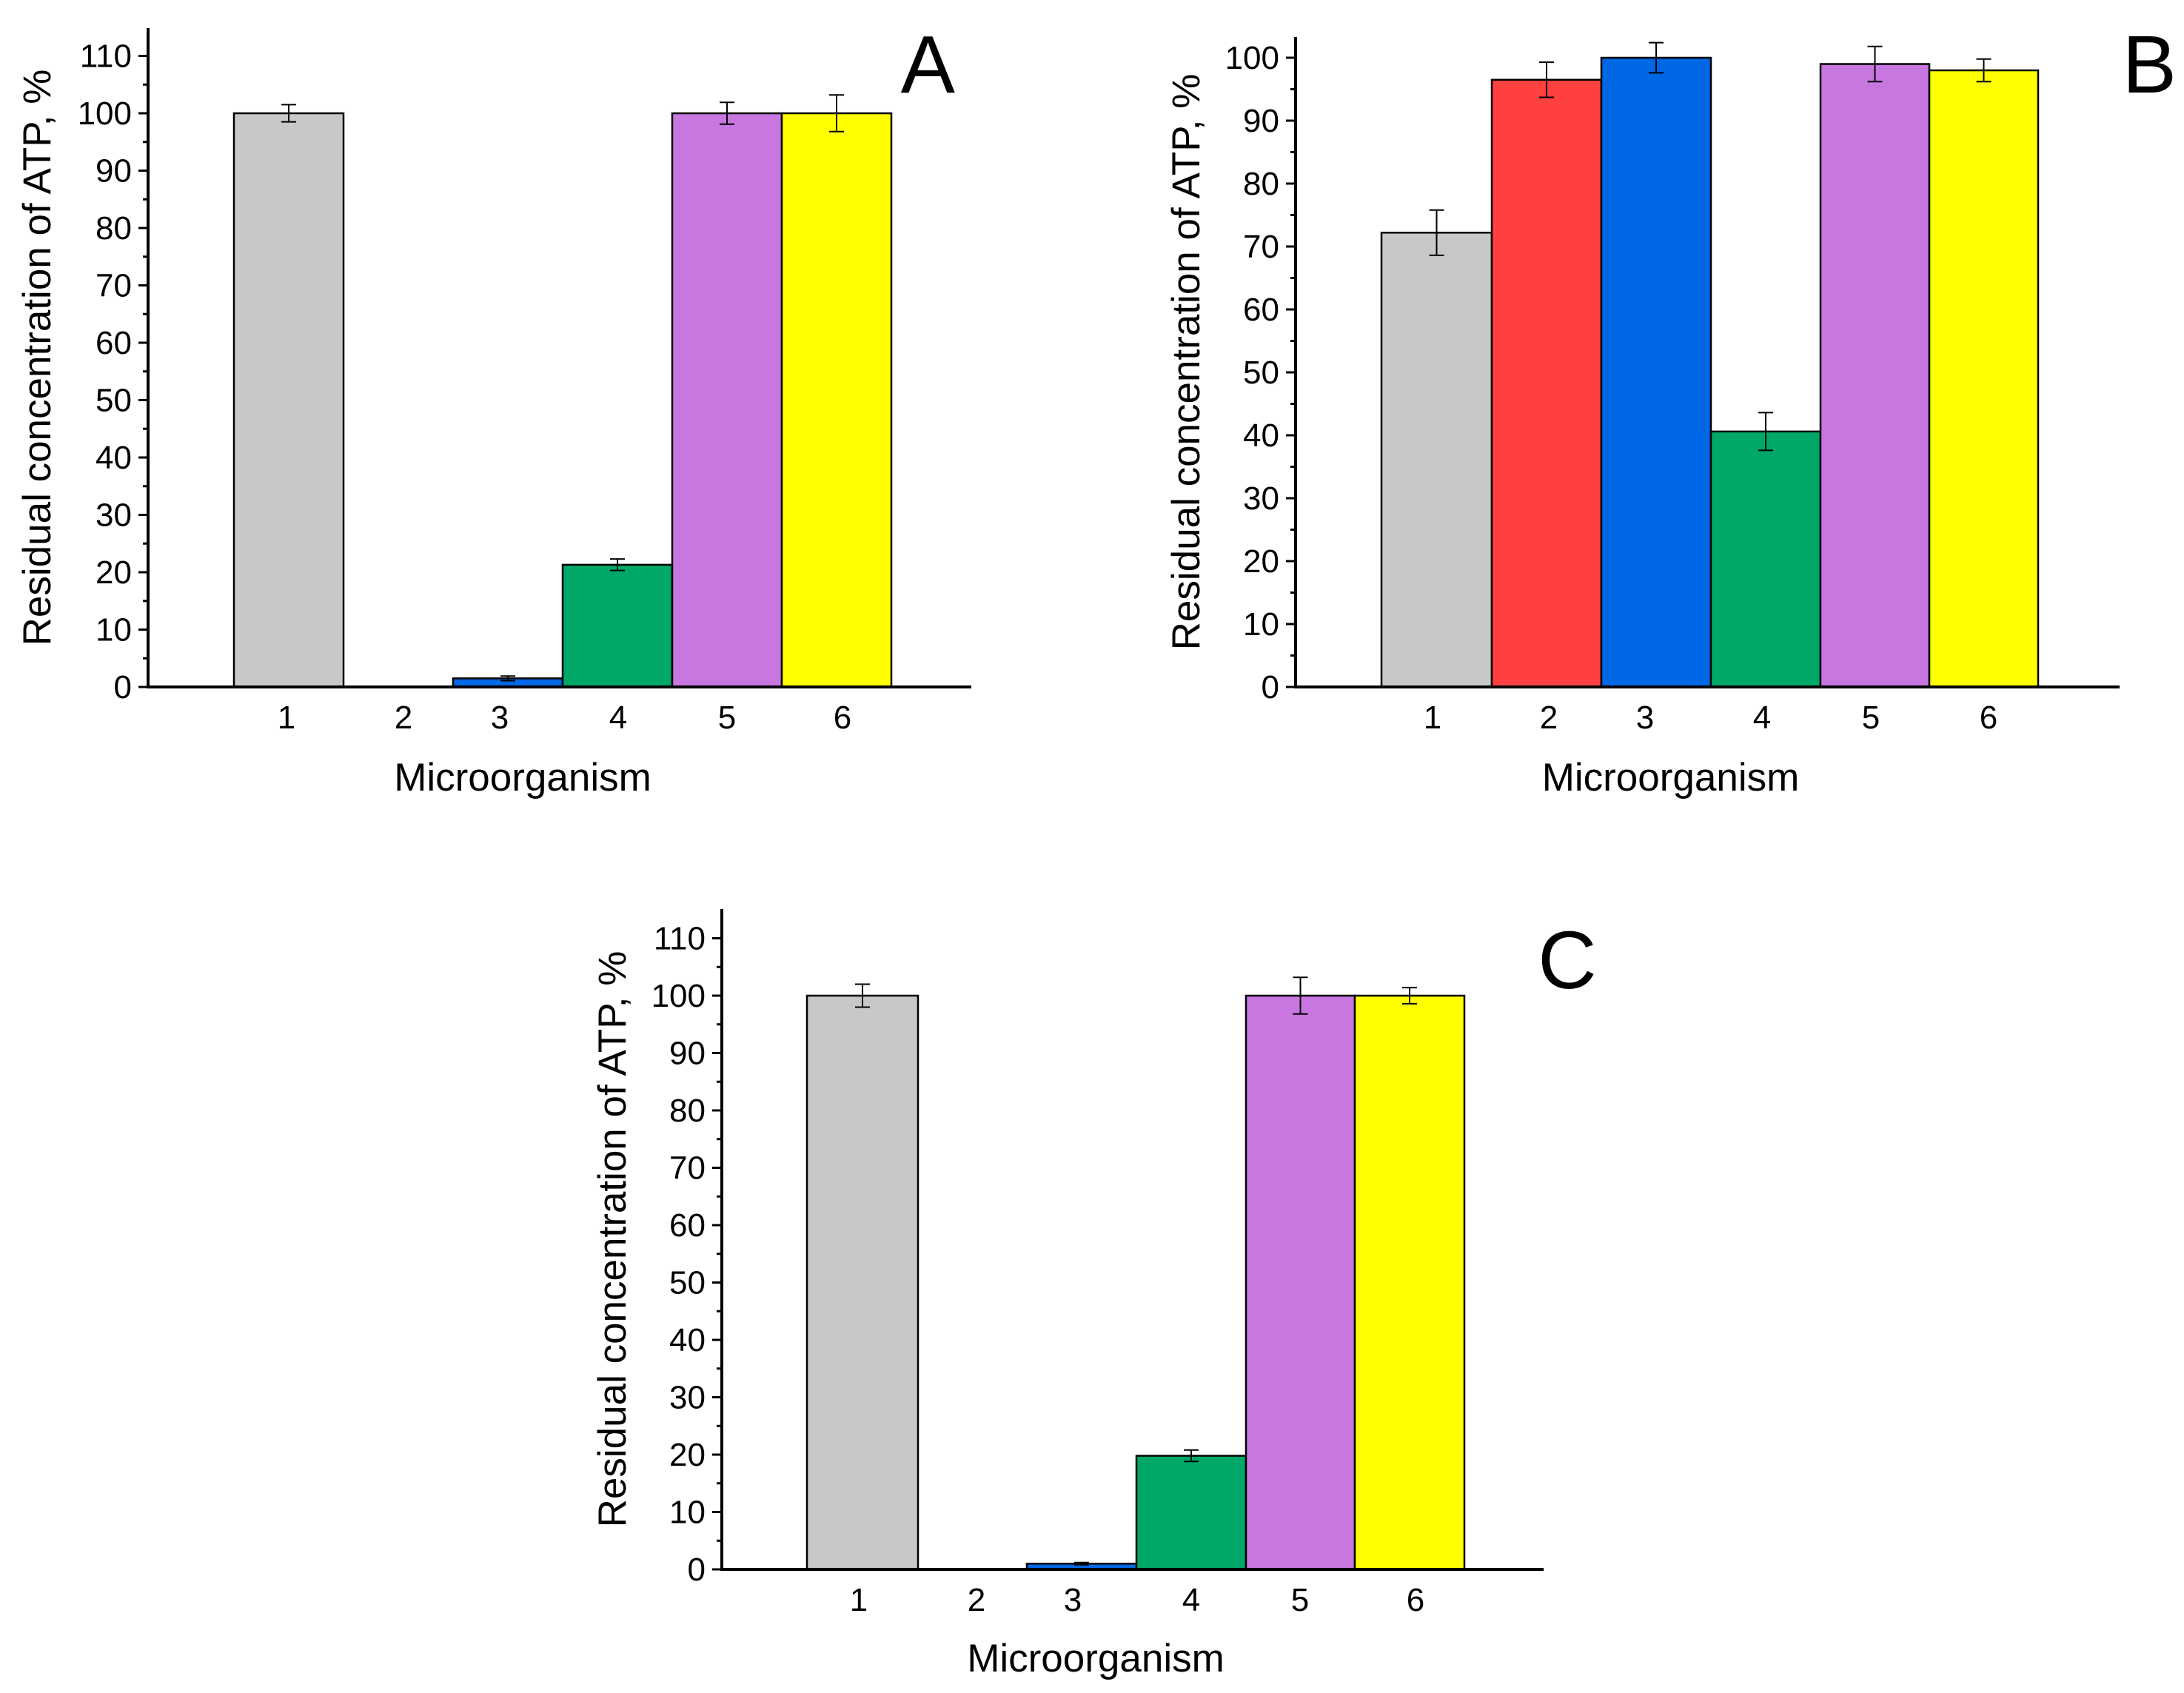 The width and height of the screenshot is (2184, 1693). I want to click on panel-label: B, so click(2150, 64).